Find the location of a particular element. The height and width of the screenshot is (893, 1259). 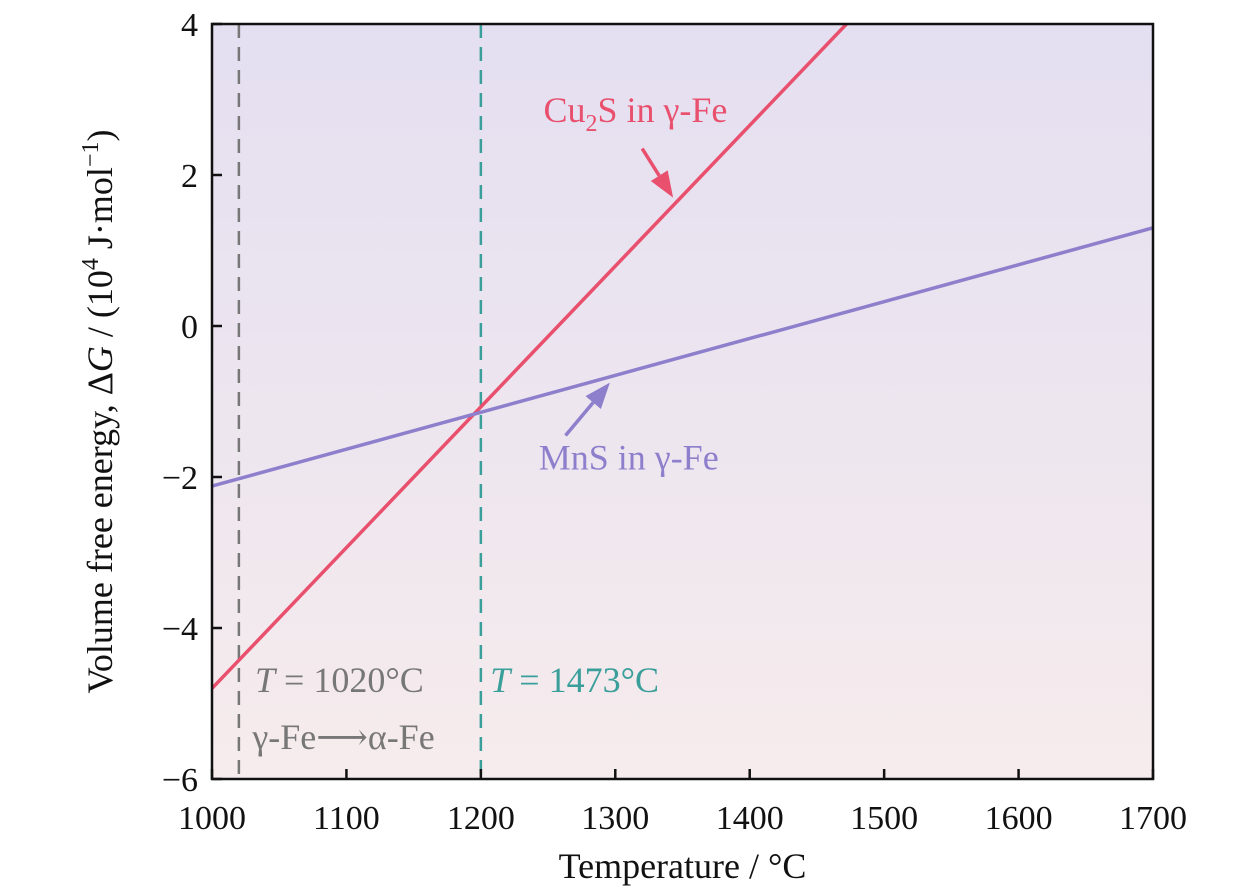

vline-label-1020-T: T is located at coordinates (266, 680).